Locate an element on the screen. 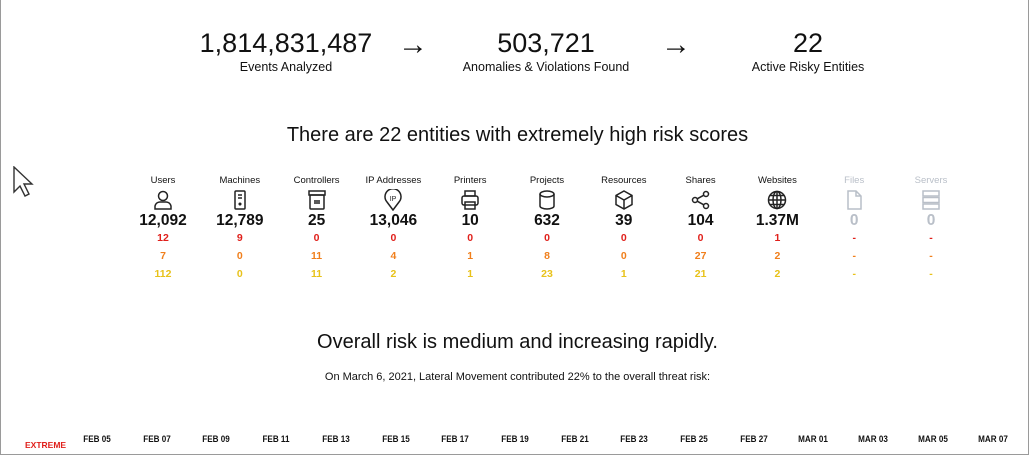 Image resolution: width=1033 pixels, height=461 pixels. timeline-date: FEB 11 is located at coordinates (276, 439).